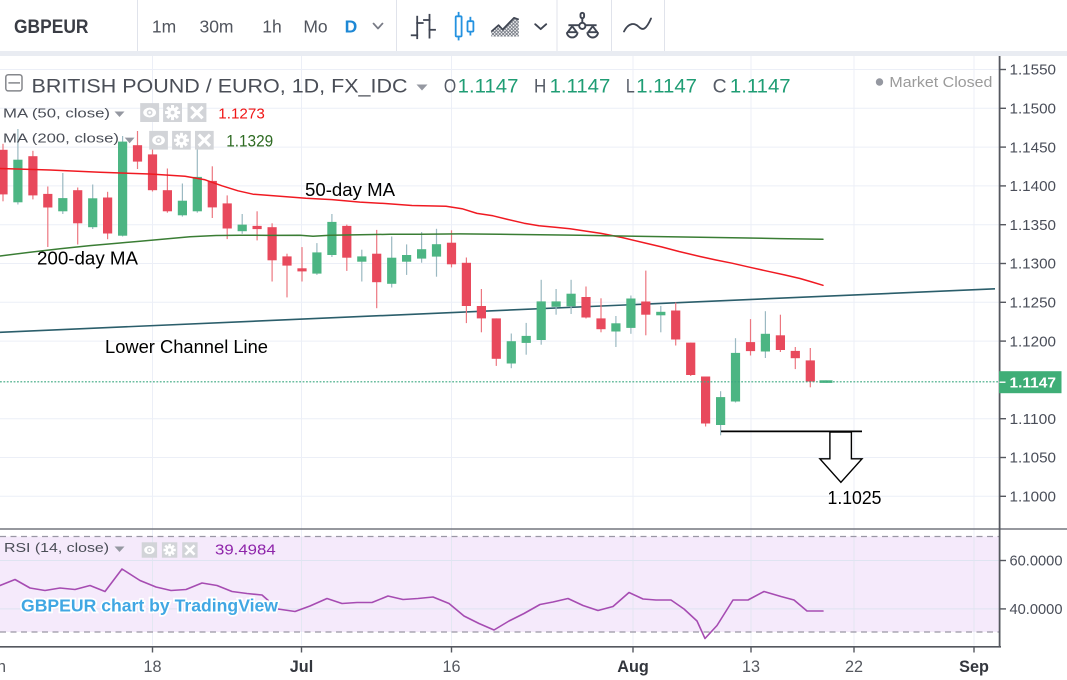 The width and height of the screenshot is (1067, 680). What do you see at coordinates (241, 114) in the screenshot?
I see `svg-text: 1.1273` at bounding box center [241, 114].